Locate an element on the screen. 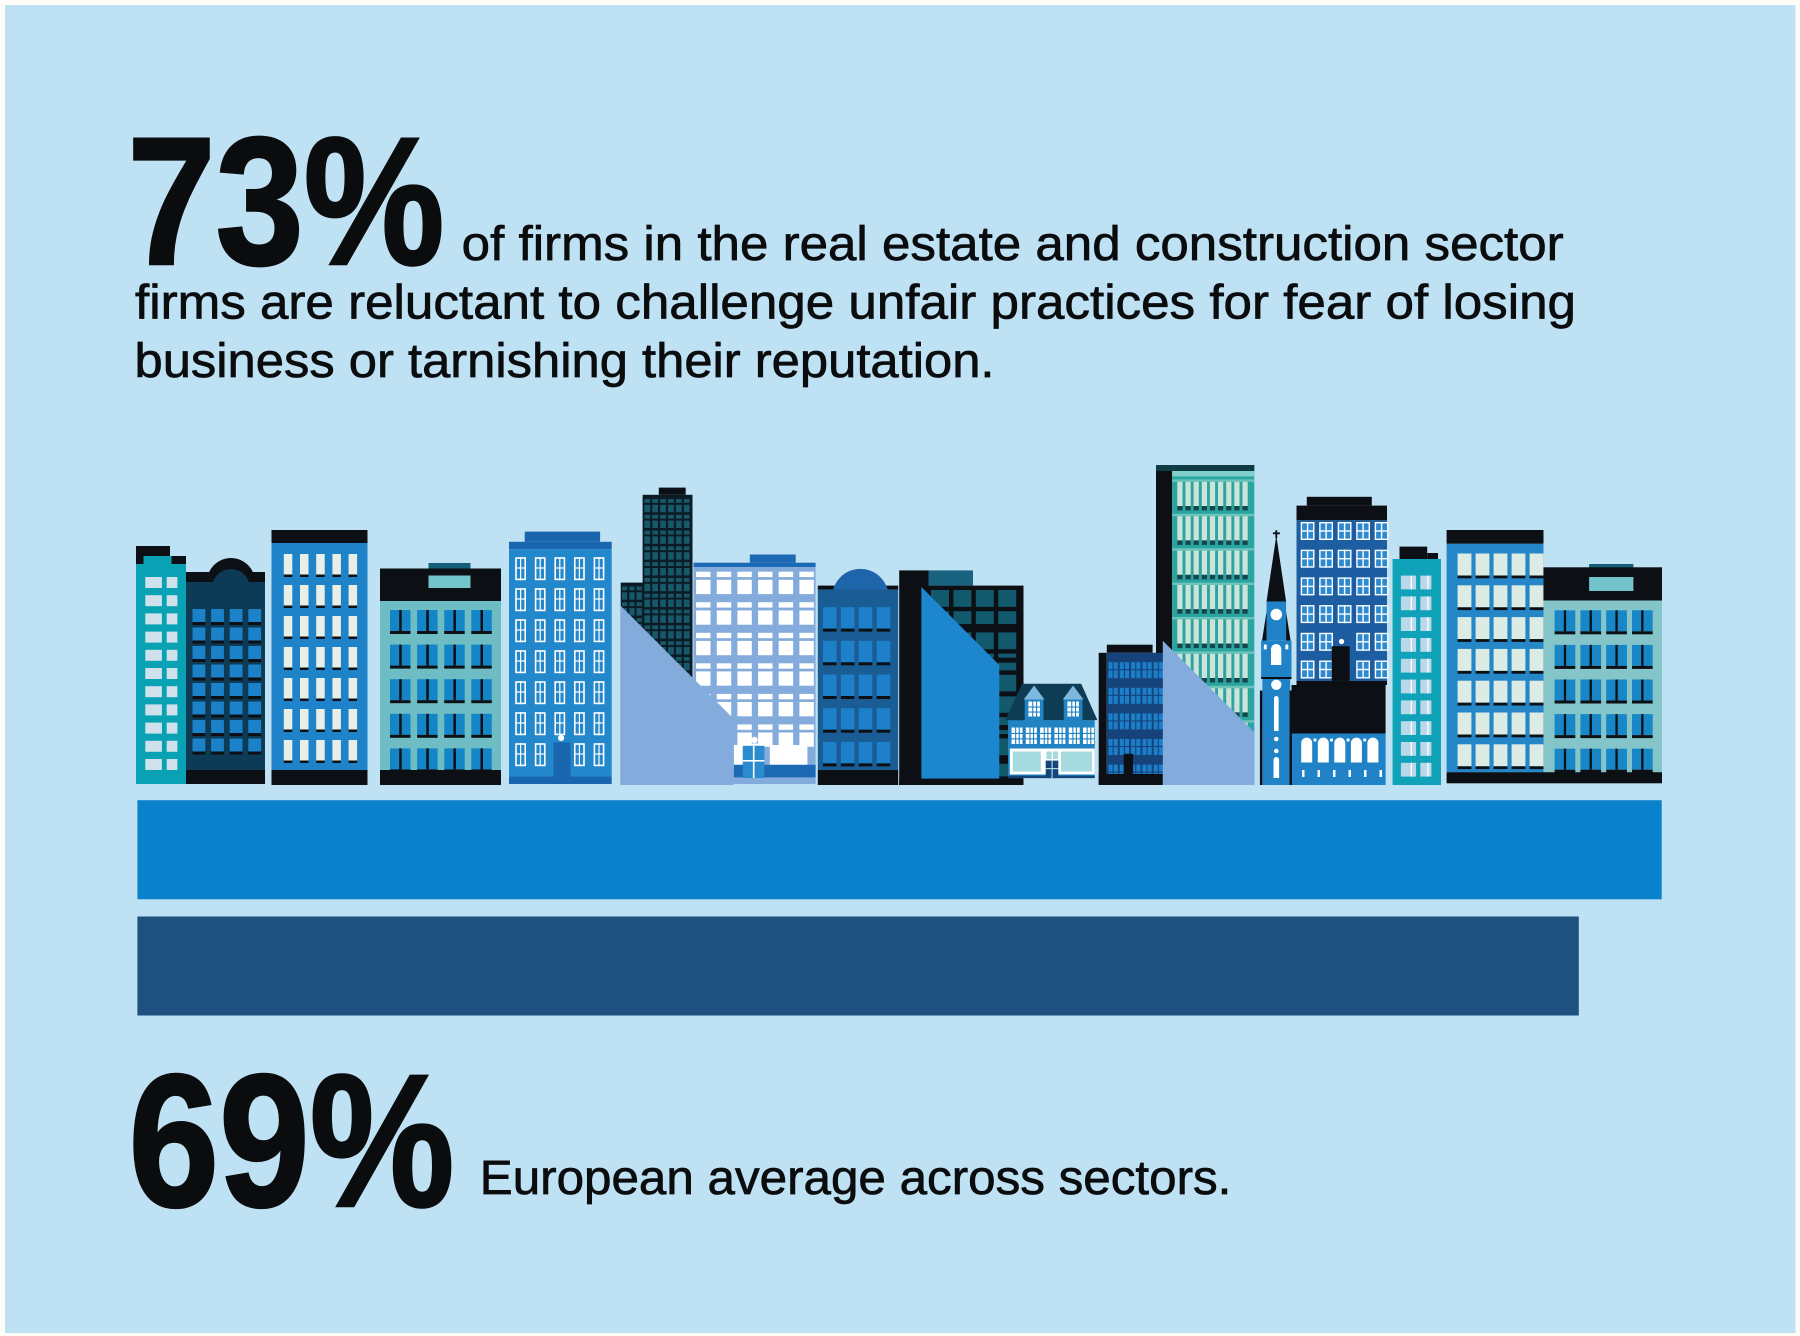  svg-text: 73% is located at coordinates (286, 201).